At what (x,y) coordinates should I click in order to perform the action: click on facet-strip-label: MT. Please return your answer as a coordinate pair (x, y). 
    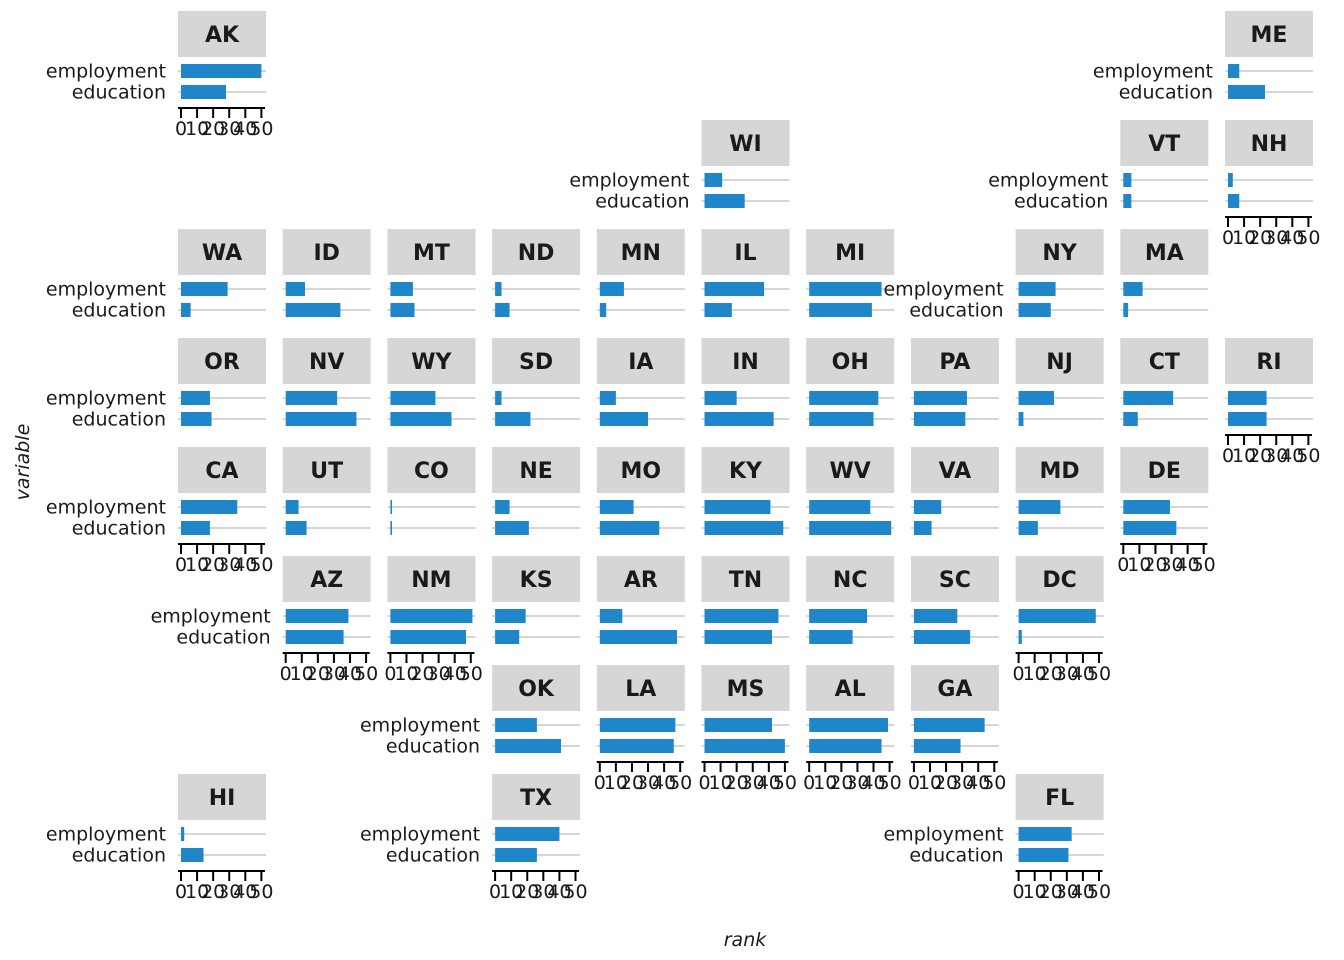
    Looking at the image, I should click on (431, 253).